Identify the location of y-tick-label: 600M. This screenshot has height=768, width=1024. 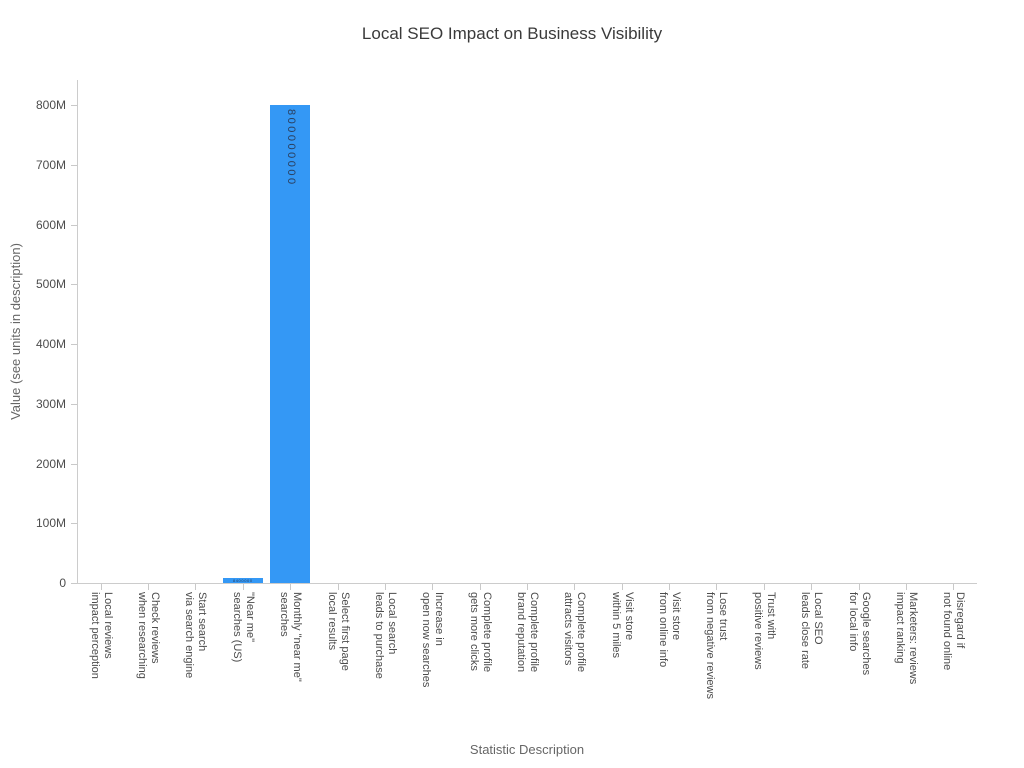
(50, 224).